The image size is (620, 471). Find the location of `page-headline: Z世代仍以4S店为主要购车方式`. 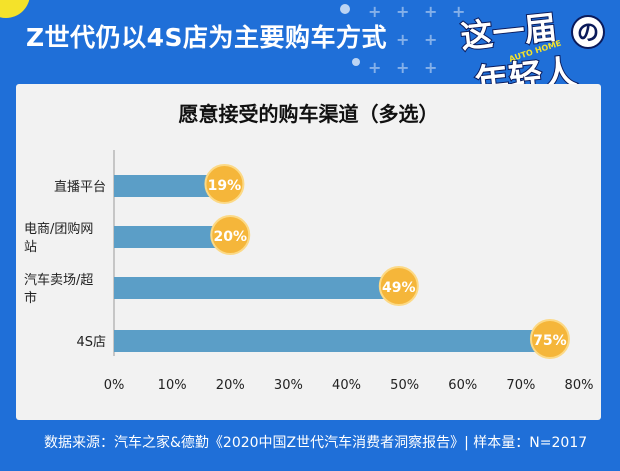

page-headline: Z世代仍以4S店为主要购车方式 is located at coordinates (207, 37).